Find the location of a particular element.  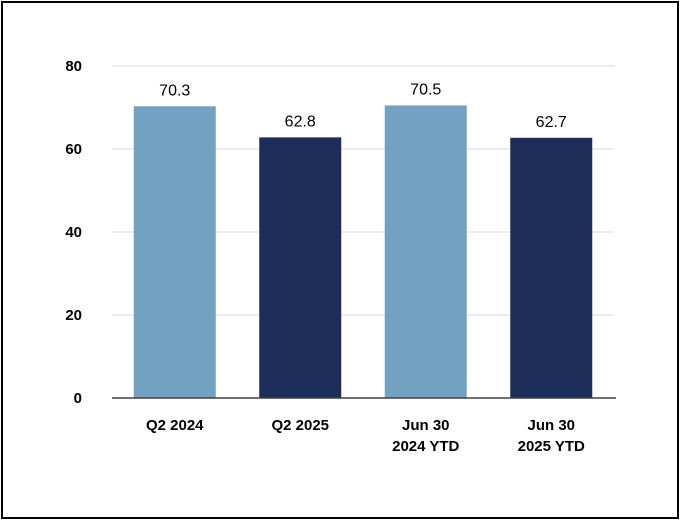

y-tick-label: 0 is located at coordinates (78, 398).